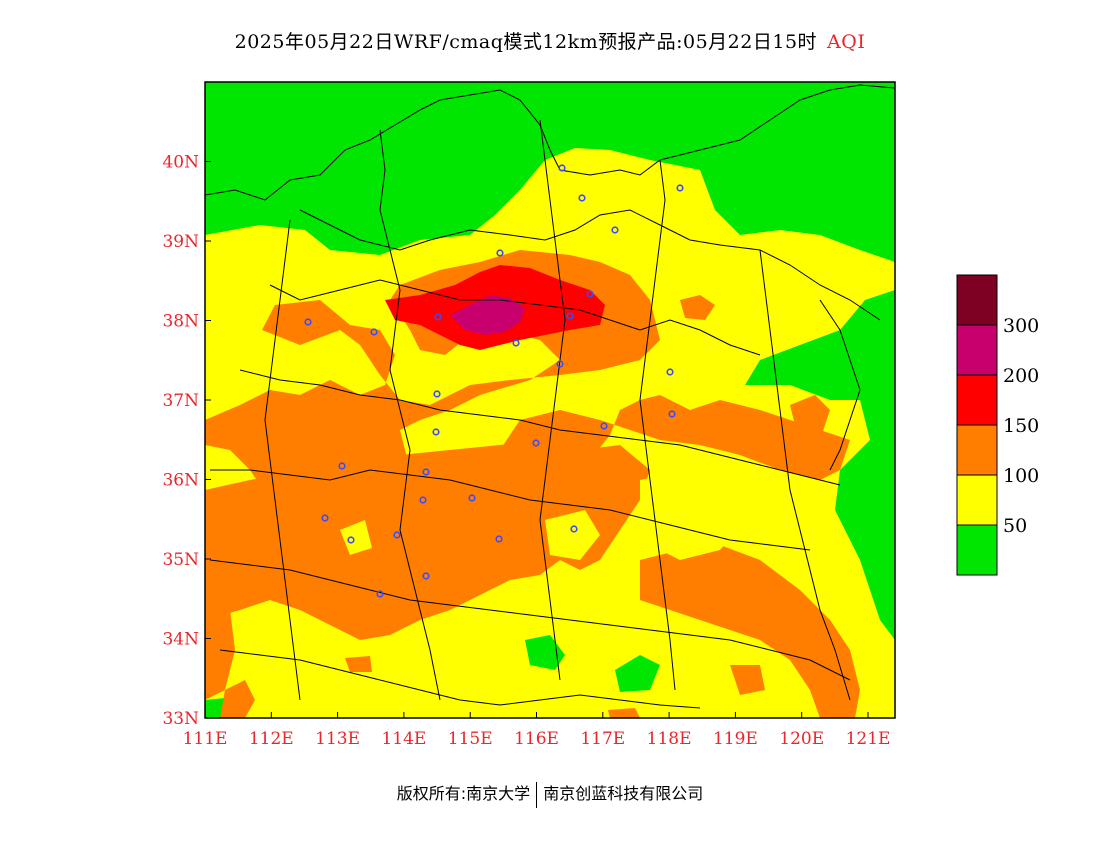 Image resolution: width=1100 pixels, height=850 pixels. What do you see at coordinates (470, 739) in the screenshot?
I see `lon-tick-label: 115E` at bounding box center [470, 739].